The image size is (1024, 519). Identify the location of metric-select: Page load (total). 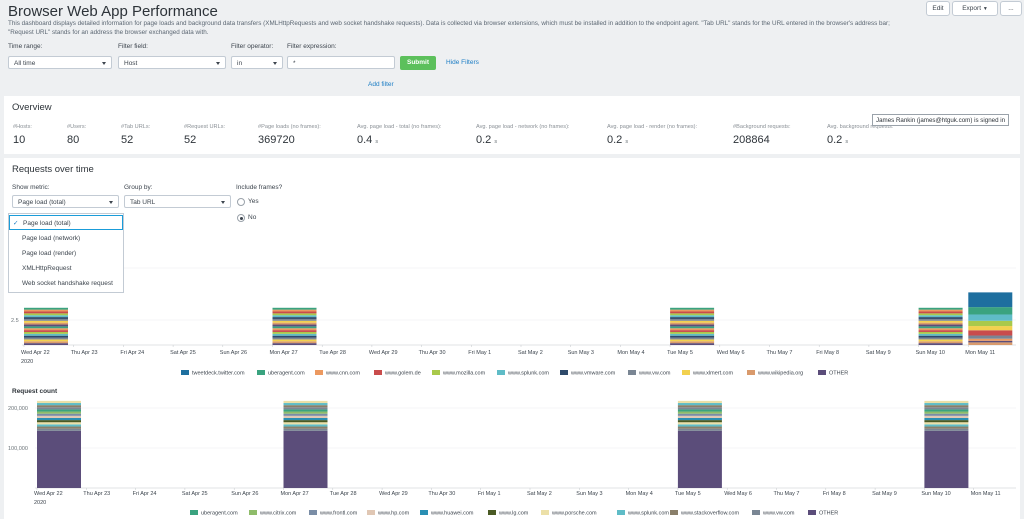
(65, 201).